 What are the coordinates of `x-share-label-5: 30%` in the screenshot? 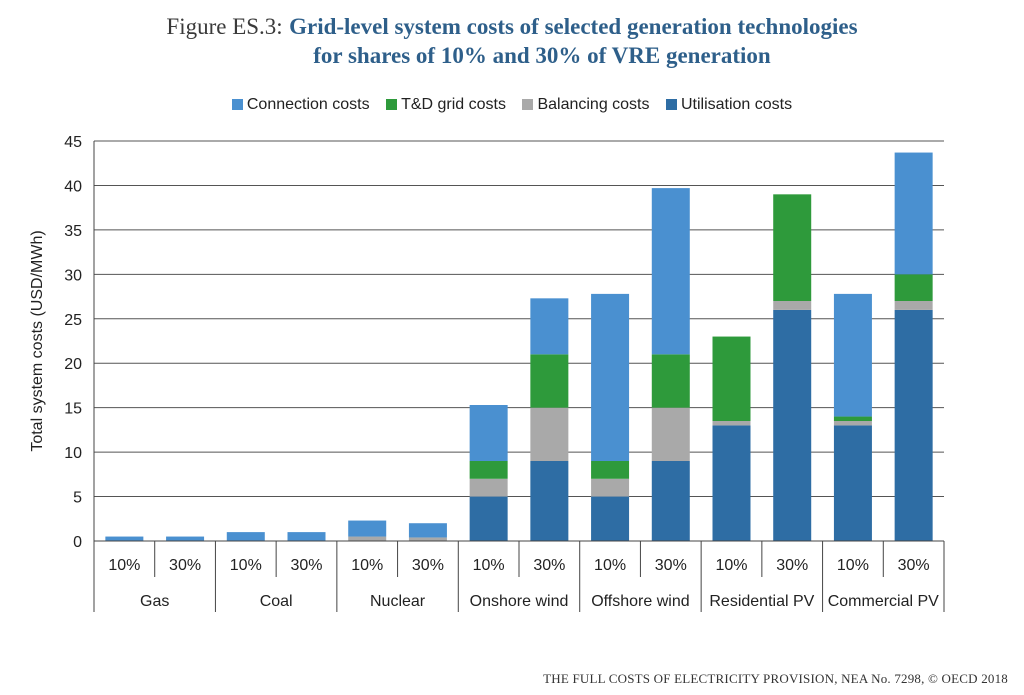 It's located at (428, 565).